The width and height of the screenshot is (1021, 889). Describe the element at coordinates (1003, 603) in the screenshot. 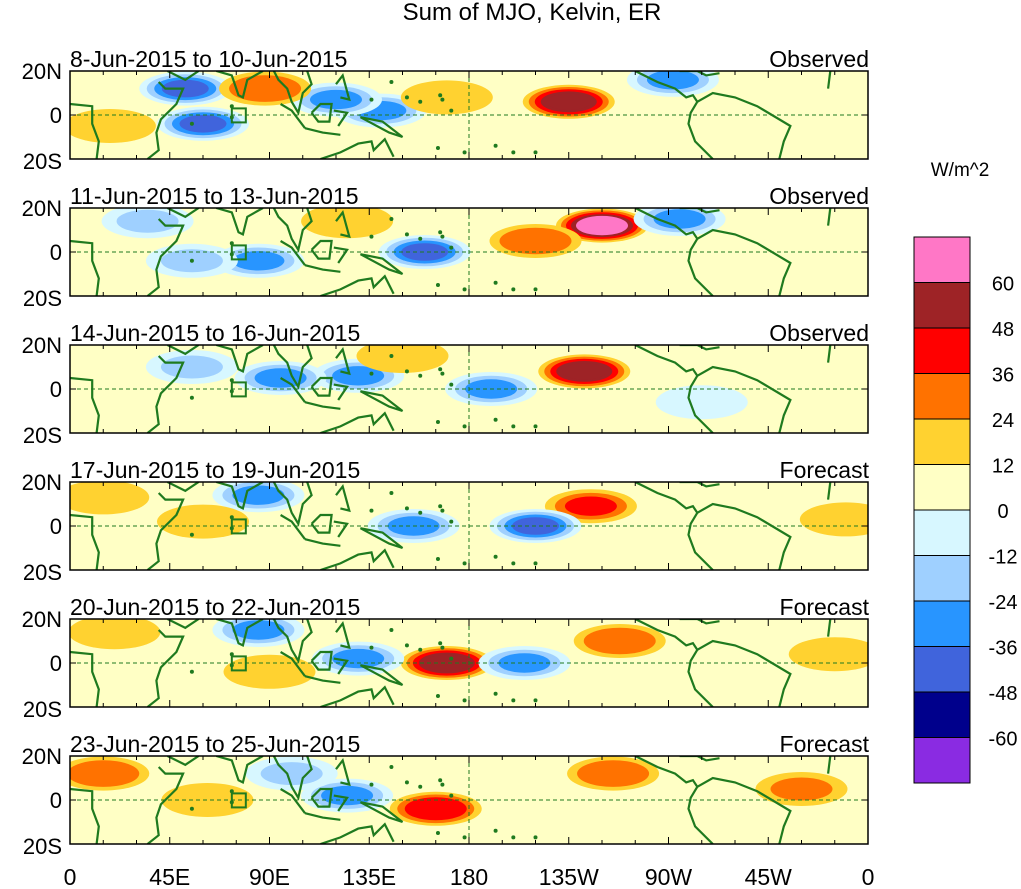

I see `colorbar-label: -24` at that location.